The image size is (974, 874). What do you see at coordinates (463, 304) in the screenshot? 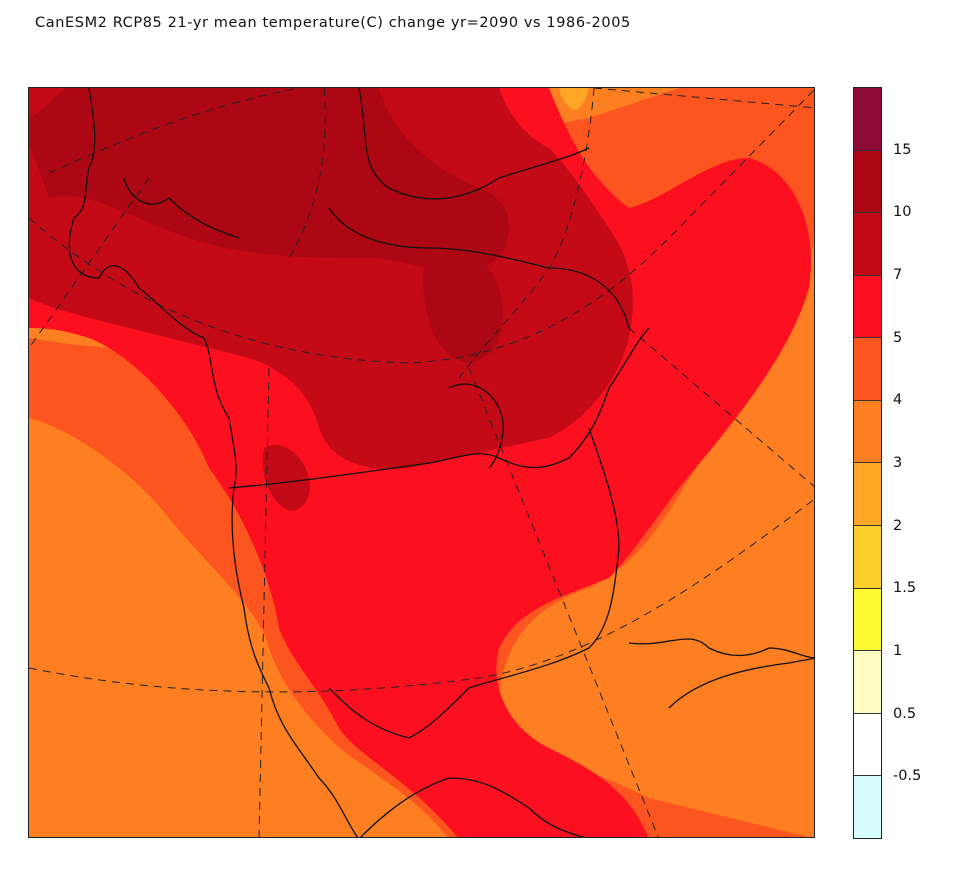
I see `region-10-15-hudson` at bounding box center [463, 304].